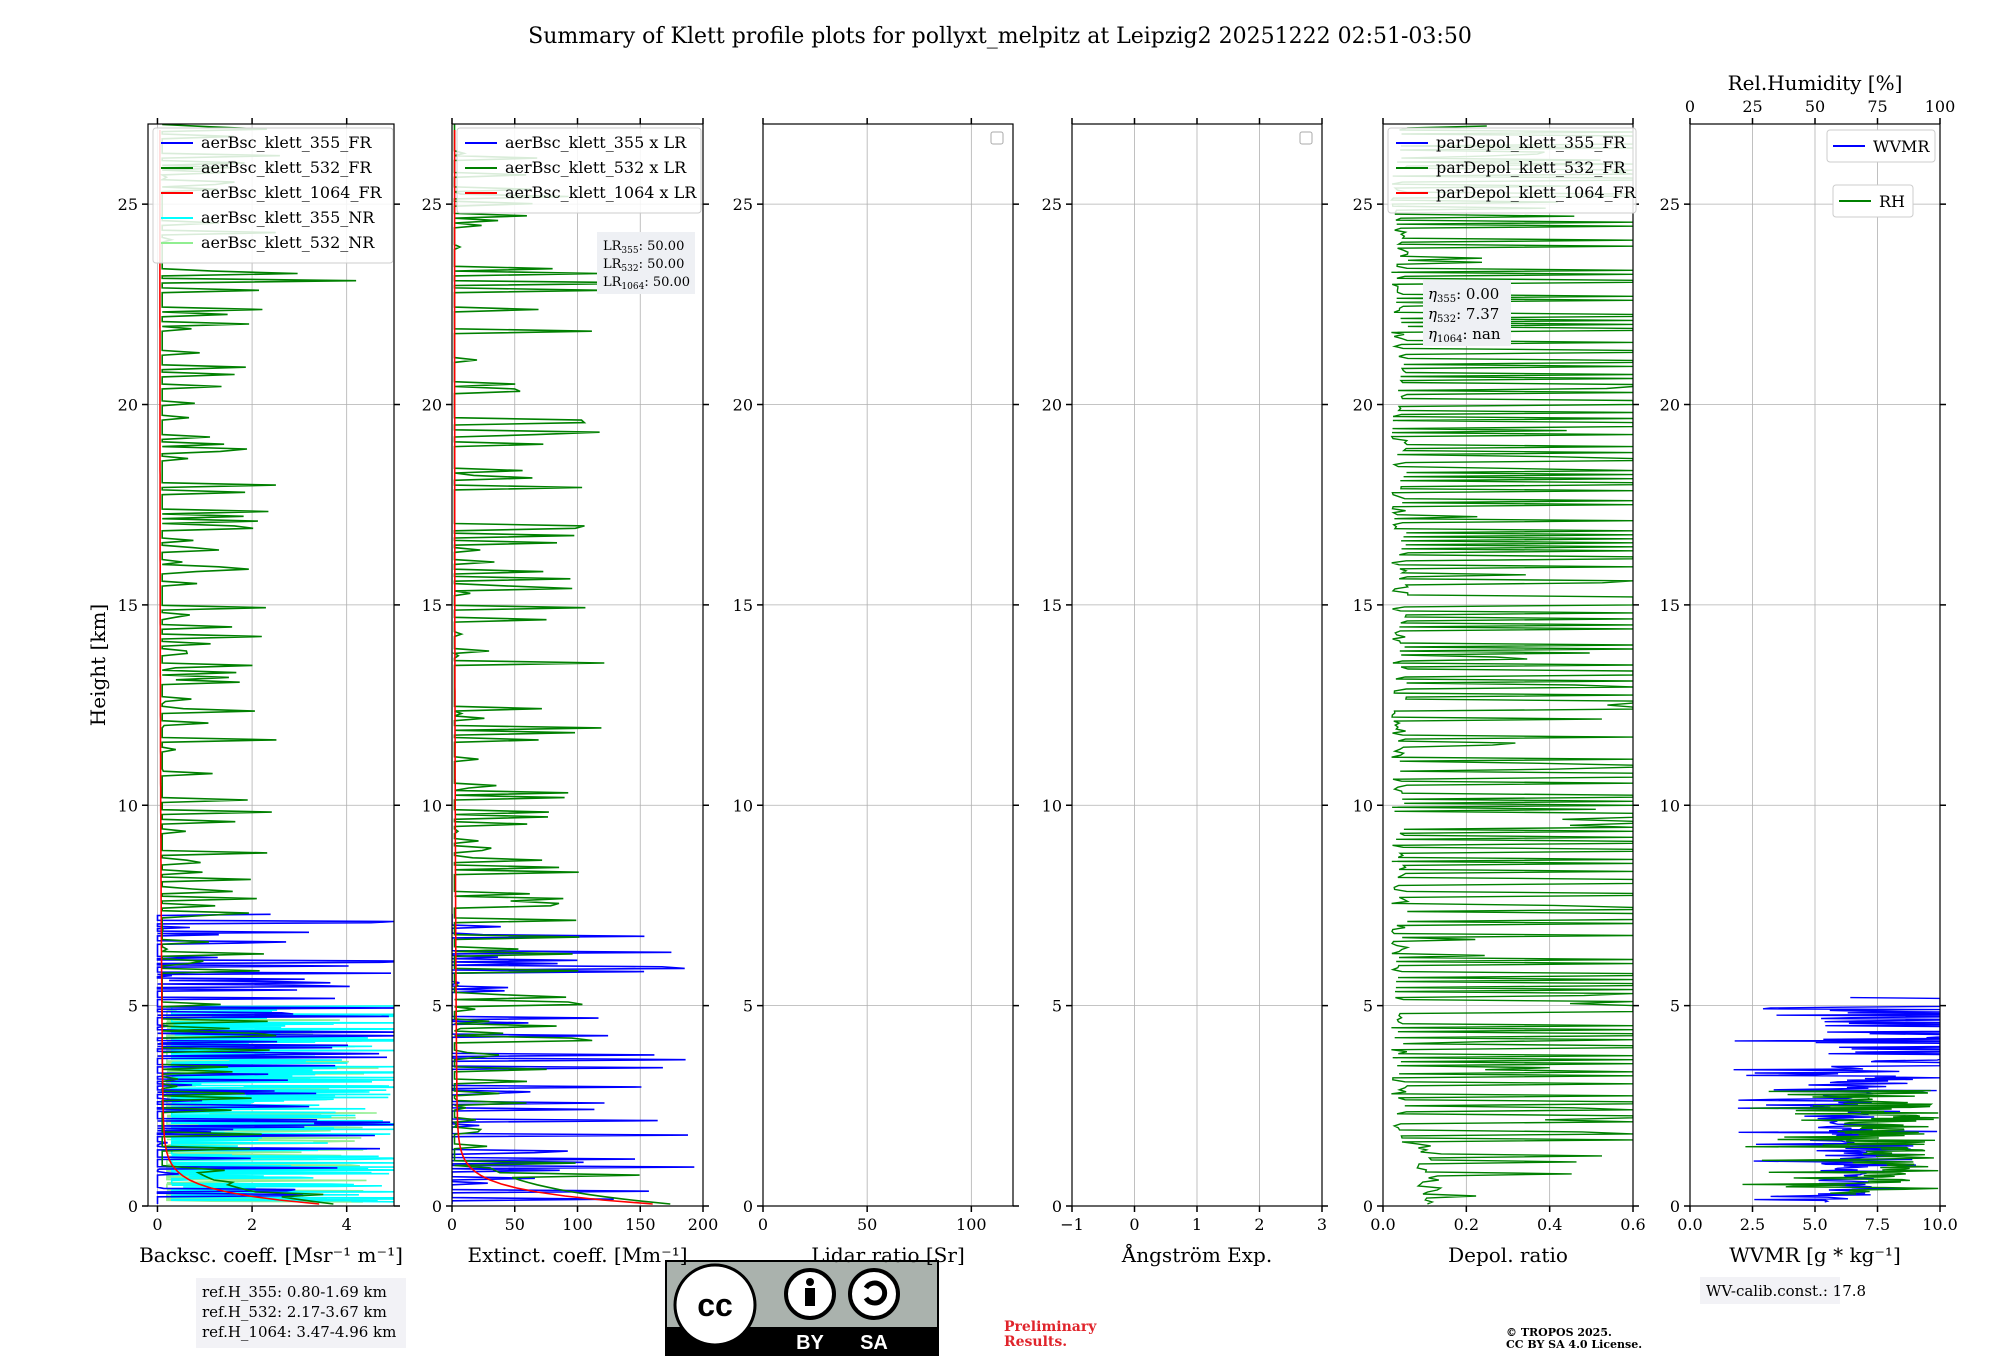  What do you see at coordinates (1072, 1224) in the screenshot?
I see `xtick-label: −1` at bounding box center [1072, 1224].